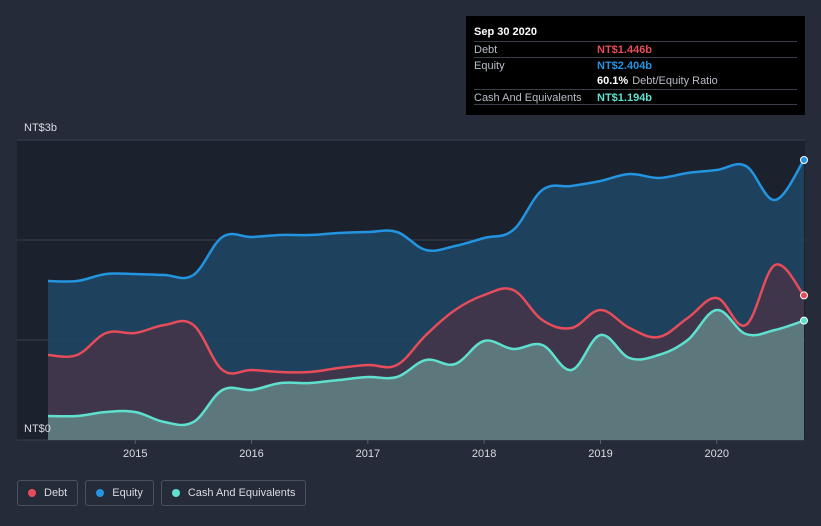 Image resolution: width=821 pixels, height=526 pixels. I want to click on tooltip-cash-label: Cash And Equivalents, so click(528, 98).